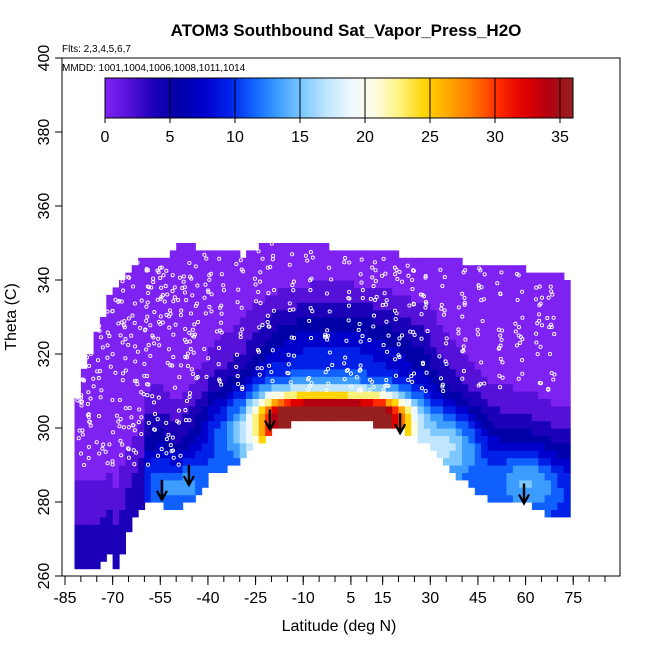 The width and height of the screenshot is (650, 650). What do you see at coordinates (573, 598) in the screenshot?
I see `x-tick-label: 75` at bounding box center [573, 598].